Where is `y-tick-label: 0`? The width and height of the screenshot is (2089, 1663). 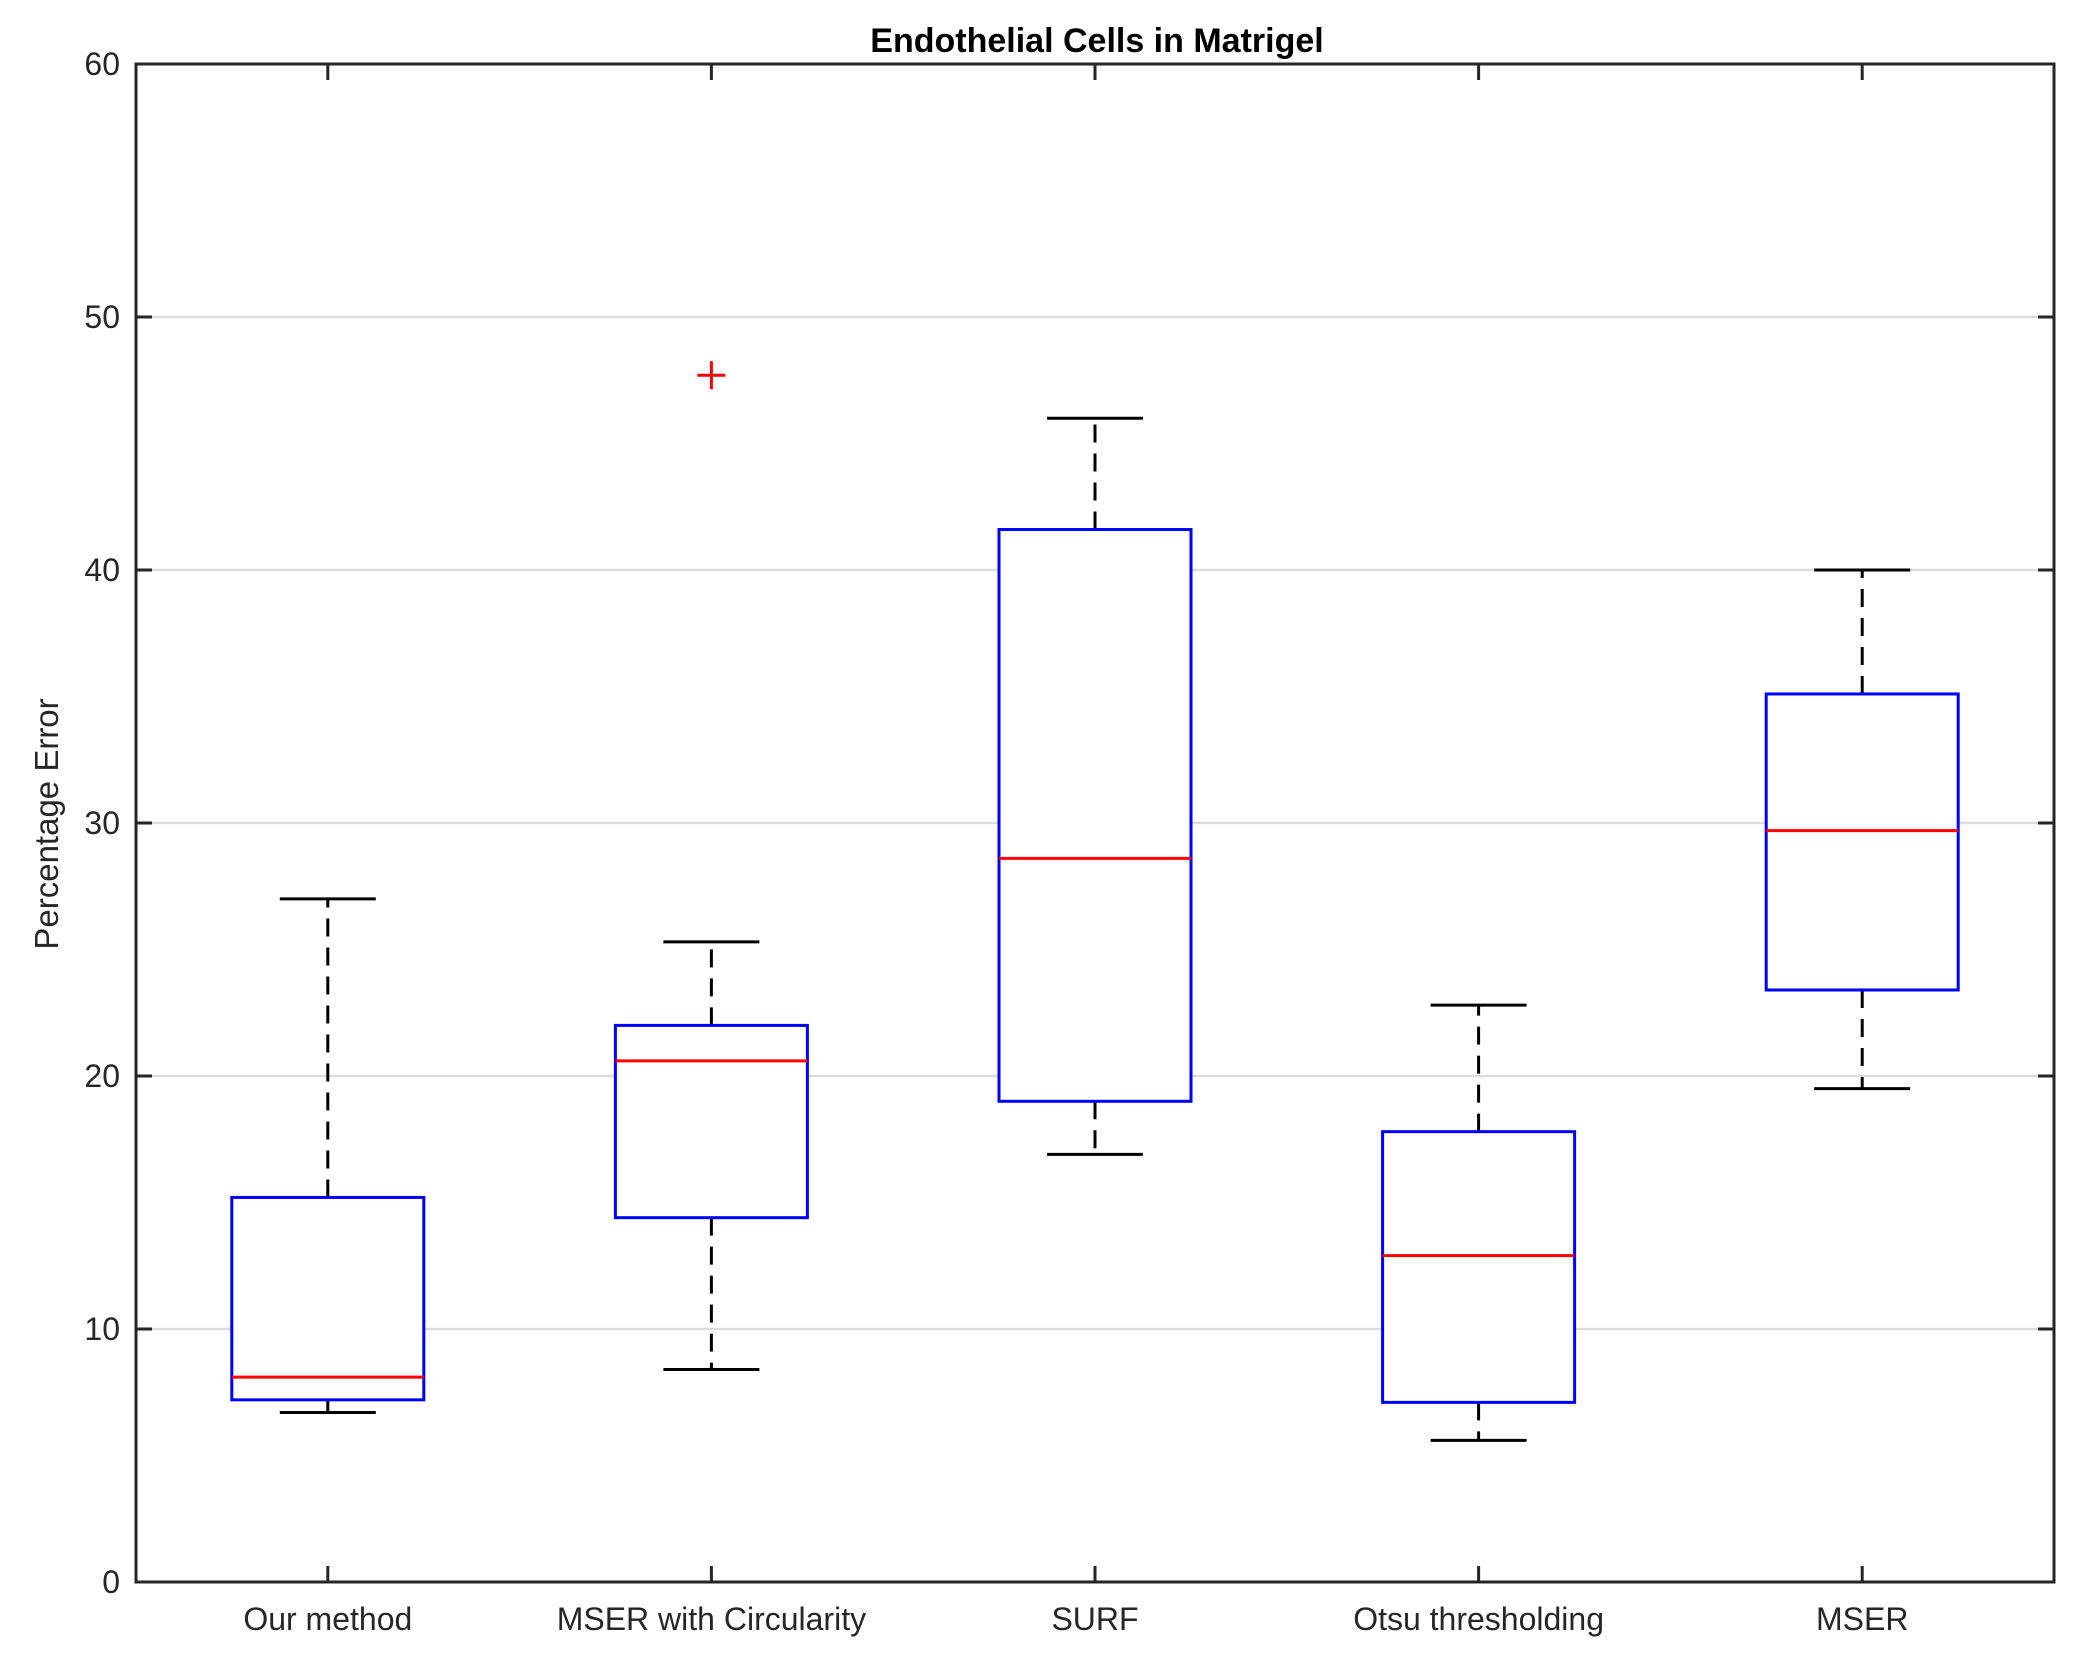 y-tick-label: 0 is located at coordinates (111, 1582).